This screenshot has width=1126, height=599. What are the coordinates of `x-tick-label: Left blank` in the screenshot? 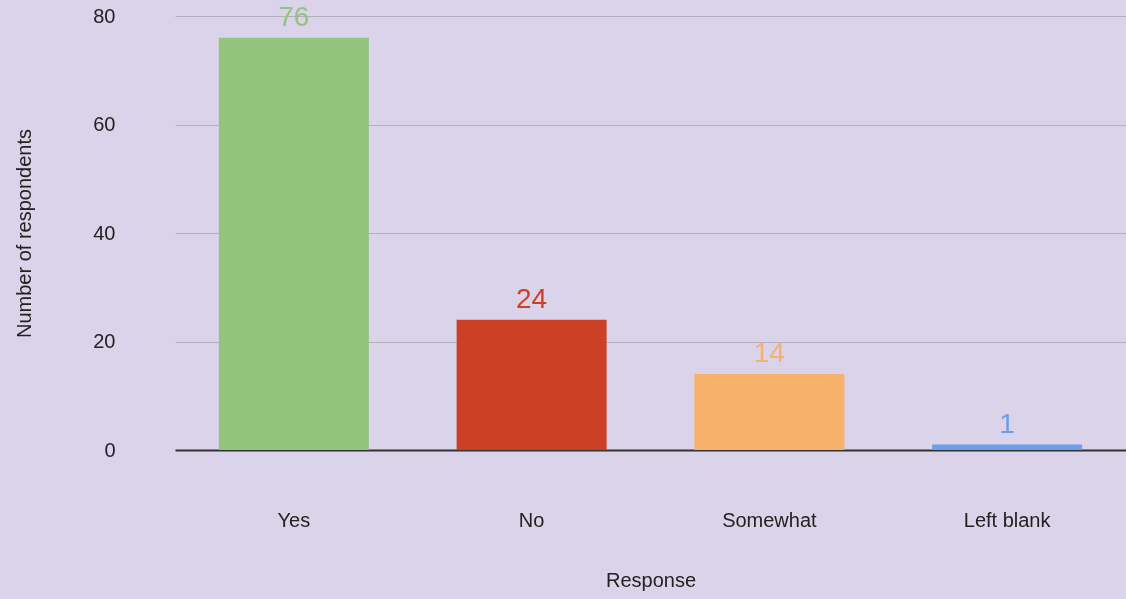 It's located at (1007, 519).